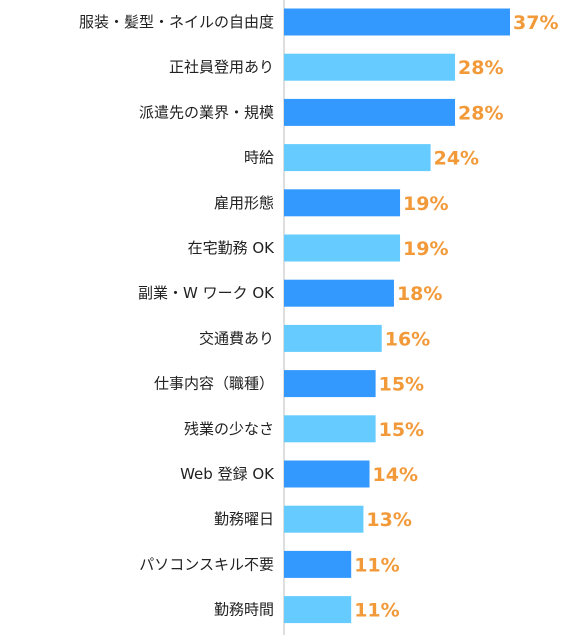 The image size is (571, 635). I want to click on category-label-11: Web 登録 OK, so click(227, 474).